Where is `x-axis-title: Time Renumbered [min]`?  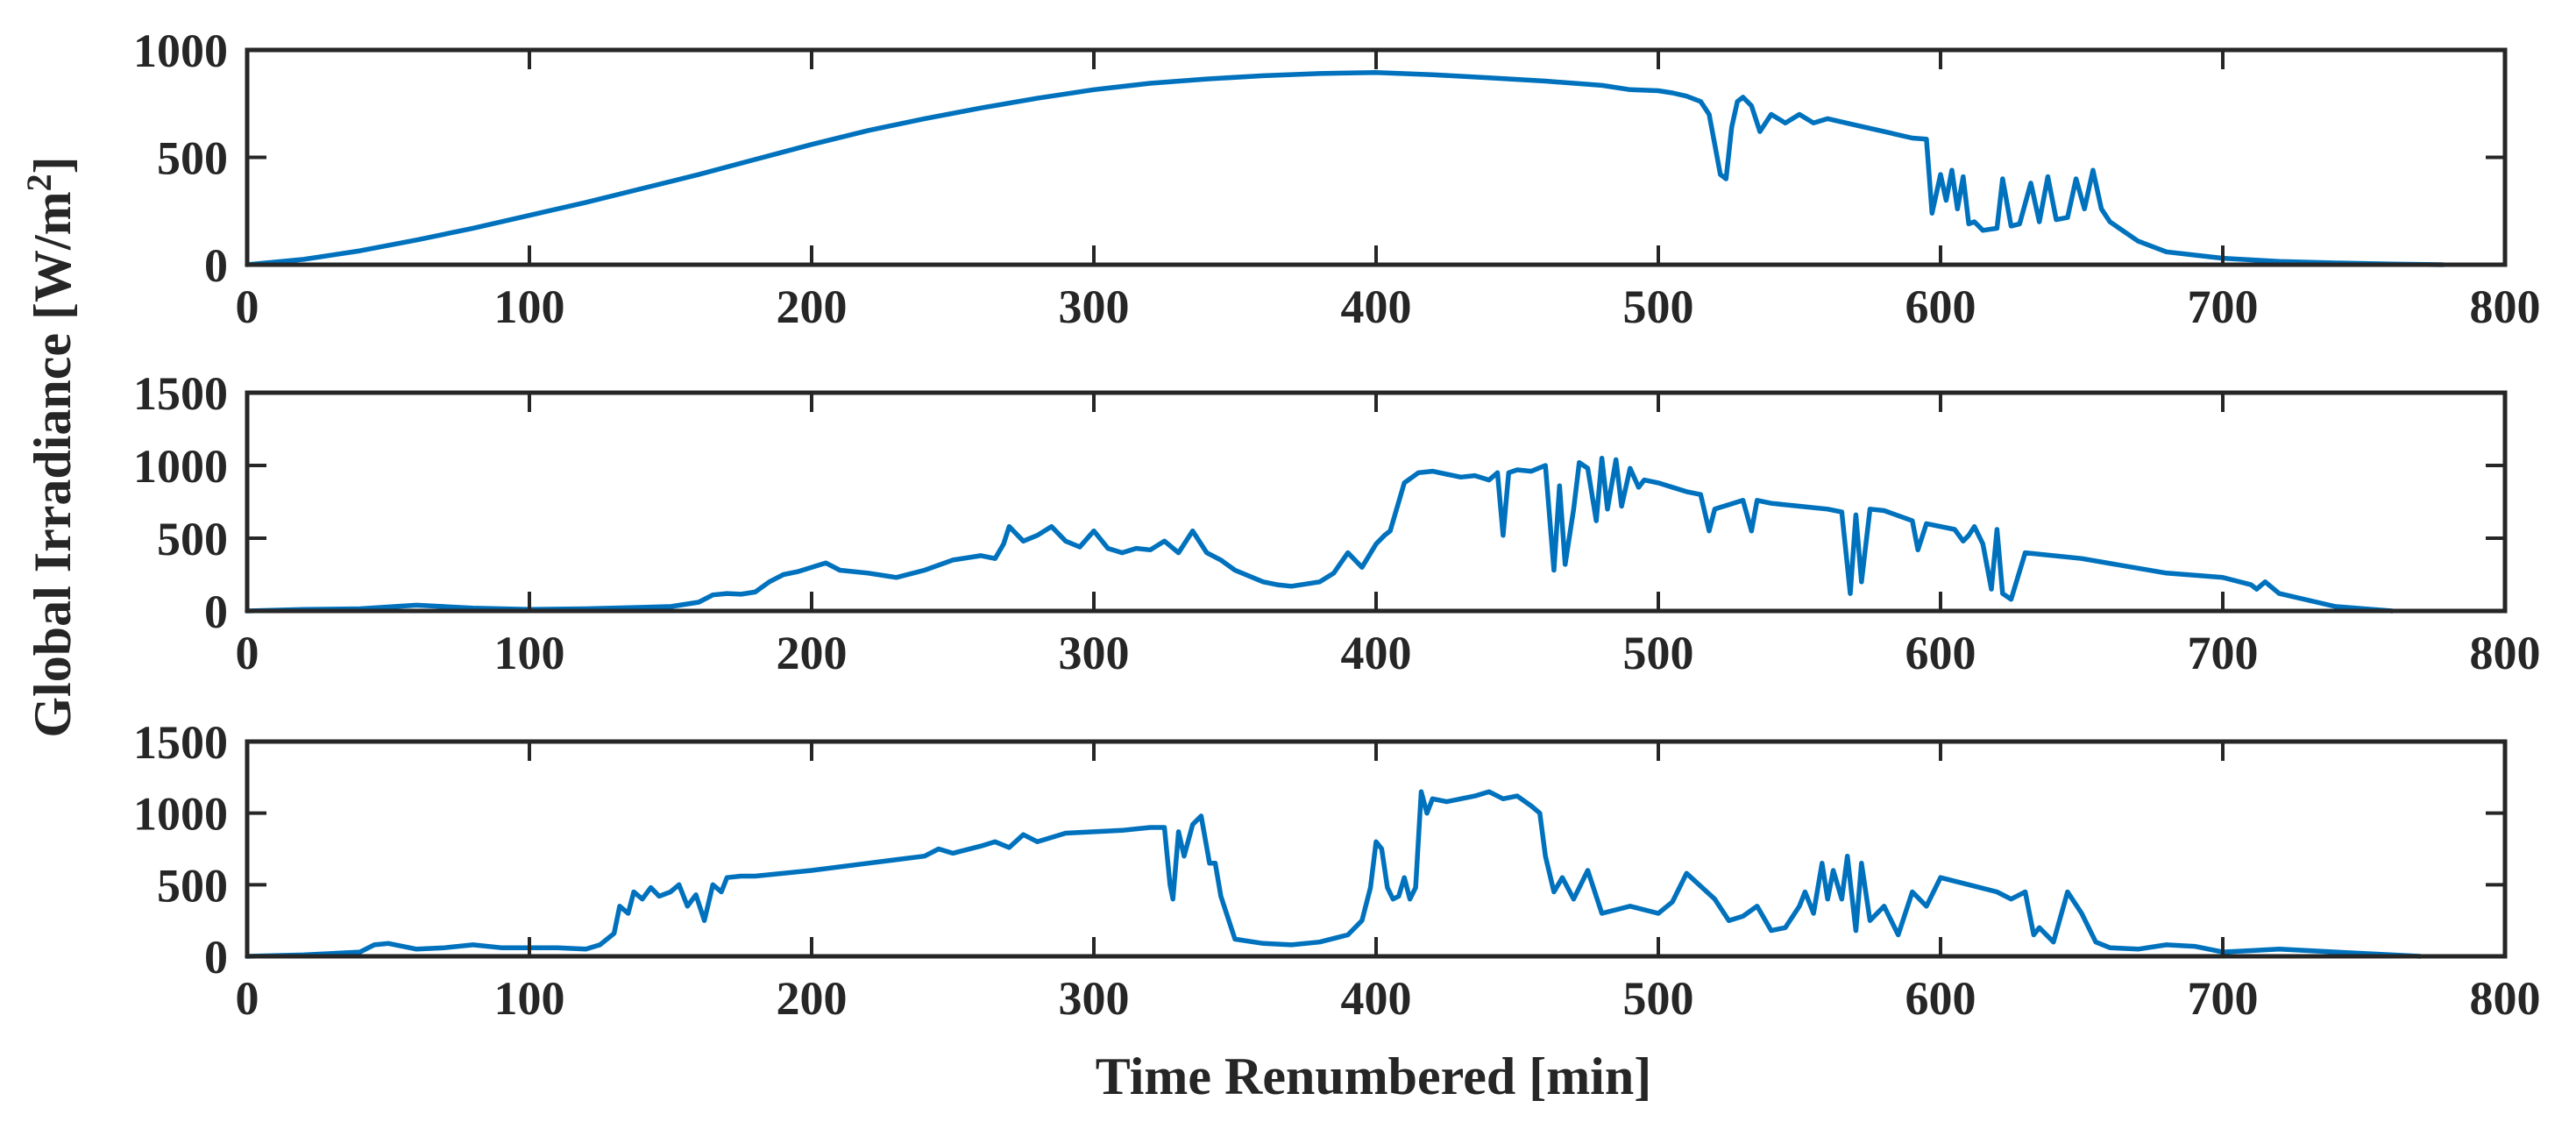
x-axis-title: Time Renumbered [min] is located at coordinates (1373, 1076).